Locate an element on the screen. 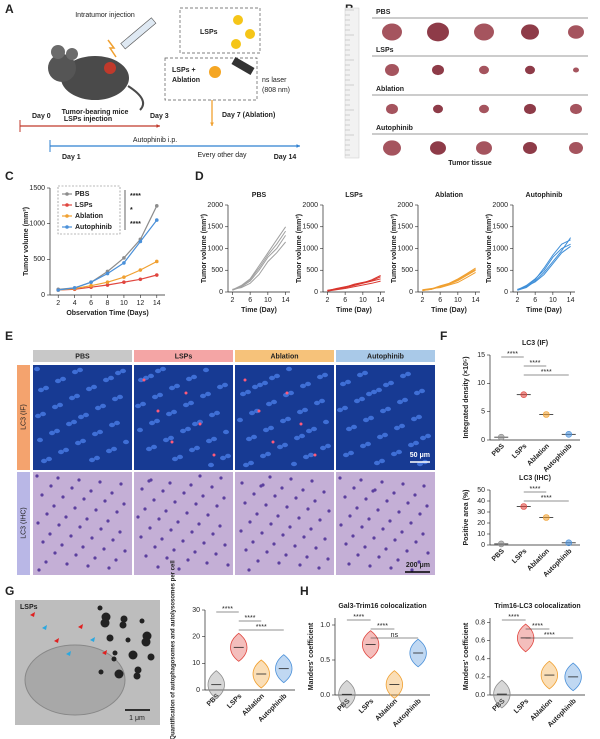 The height and width of the screenshot is (739, 600). x-tick-label: PBS is located at coordinates (498, 555).